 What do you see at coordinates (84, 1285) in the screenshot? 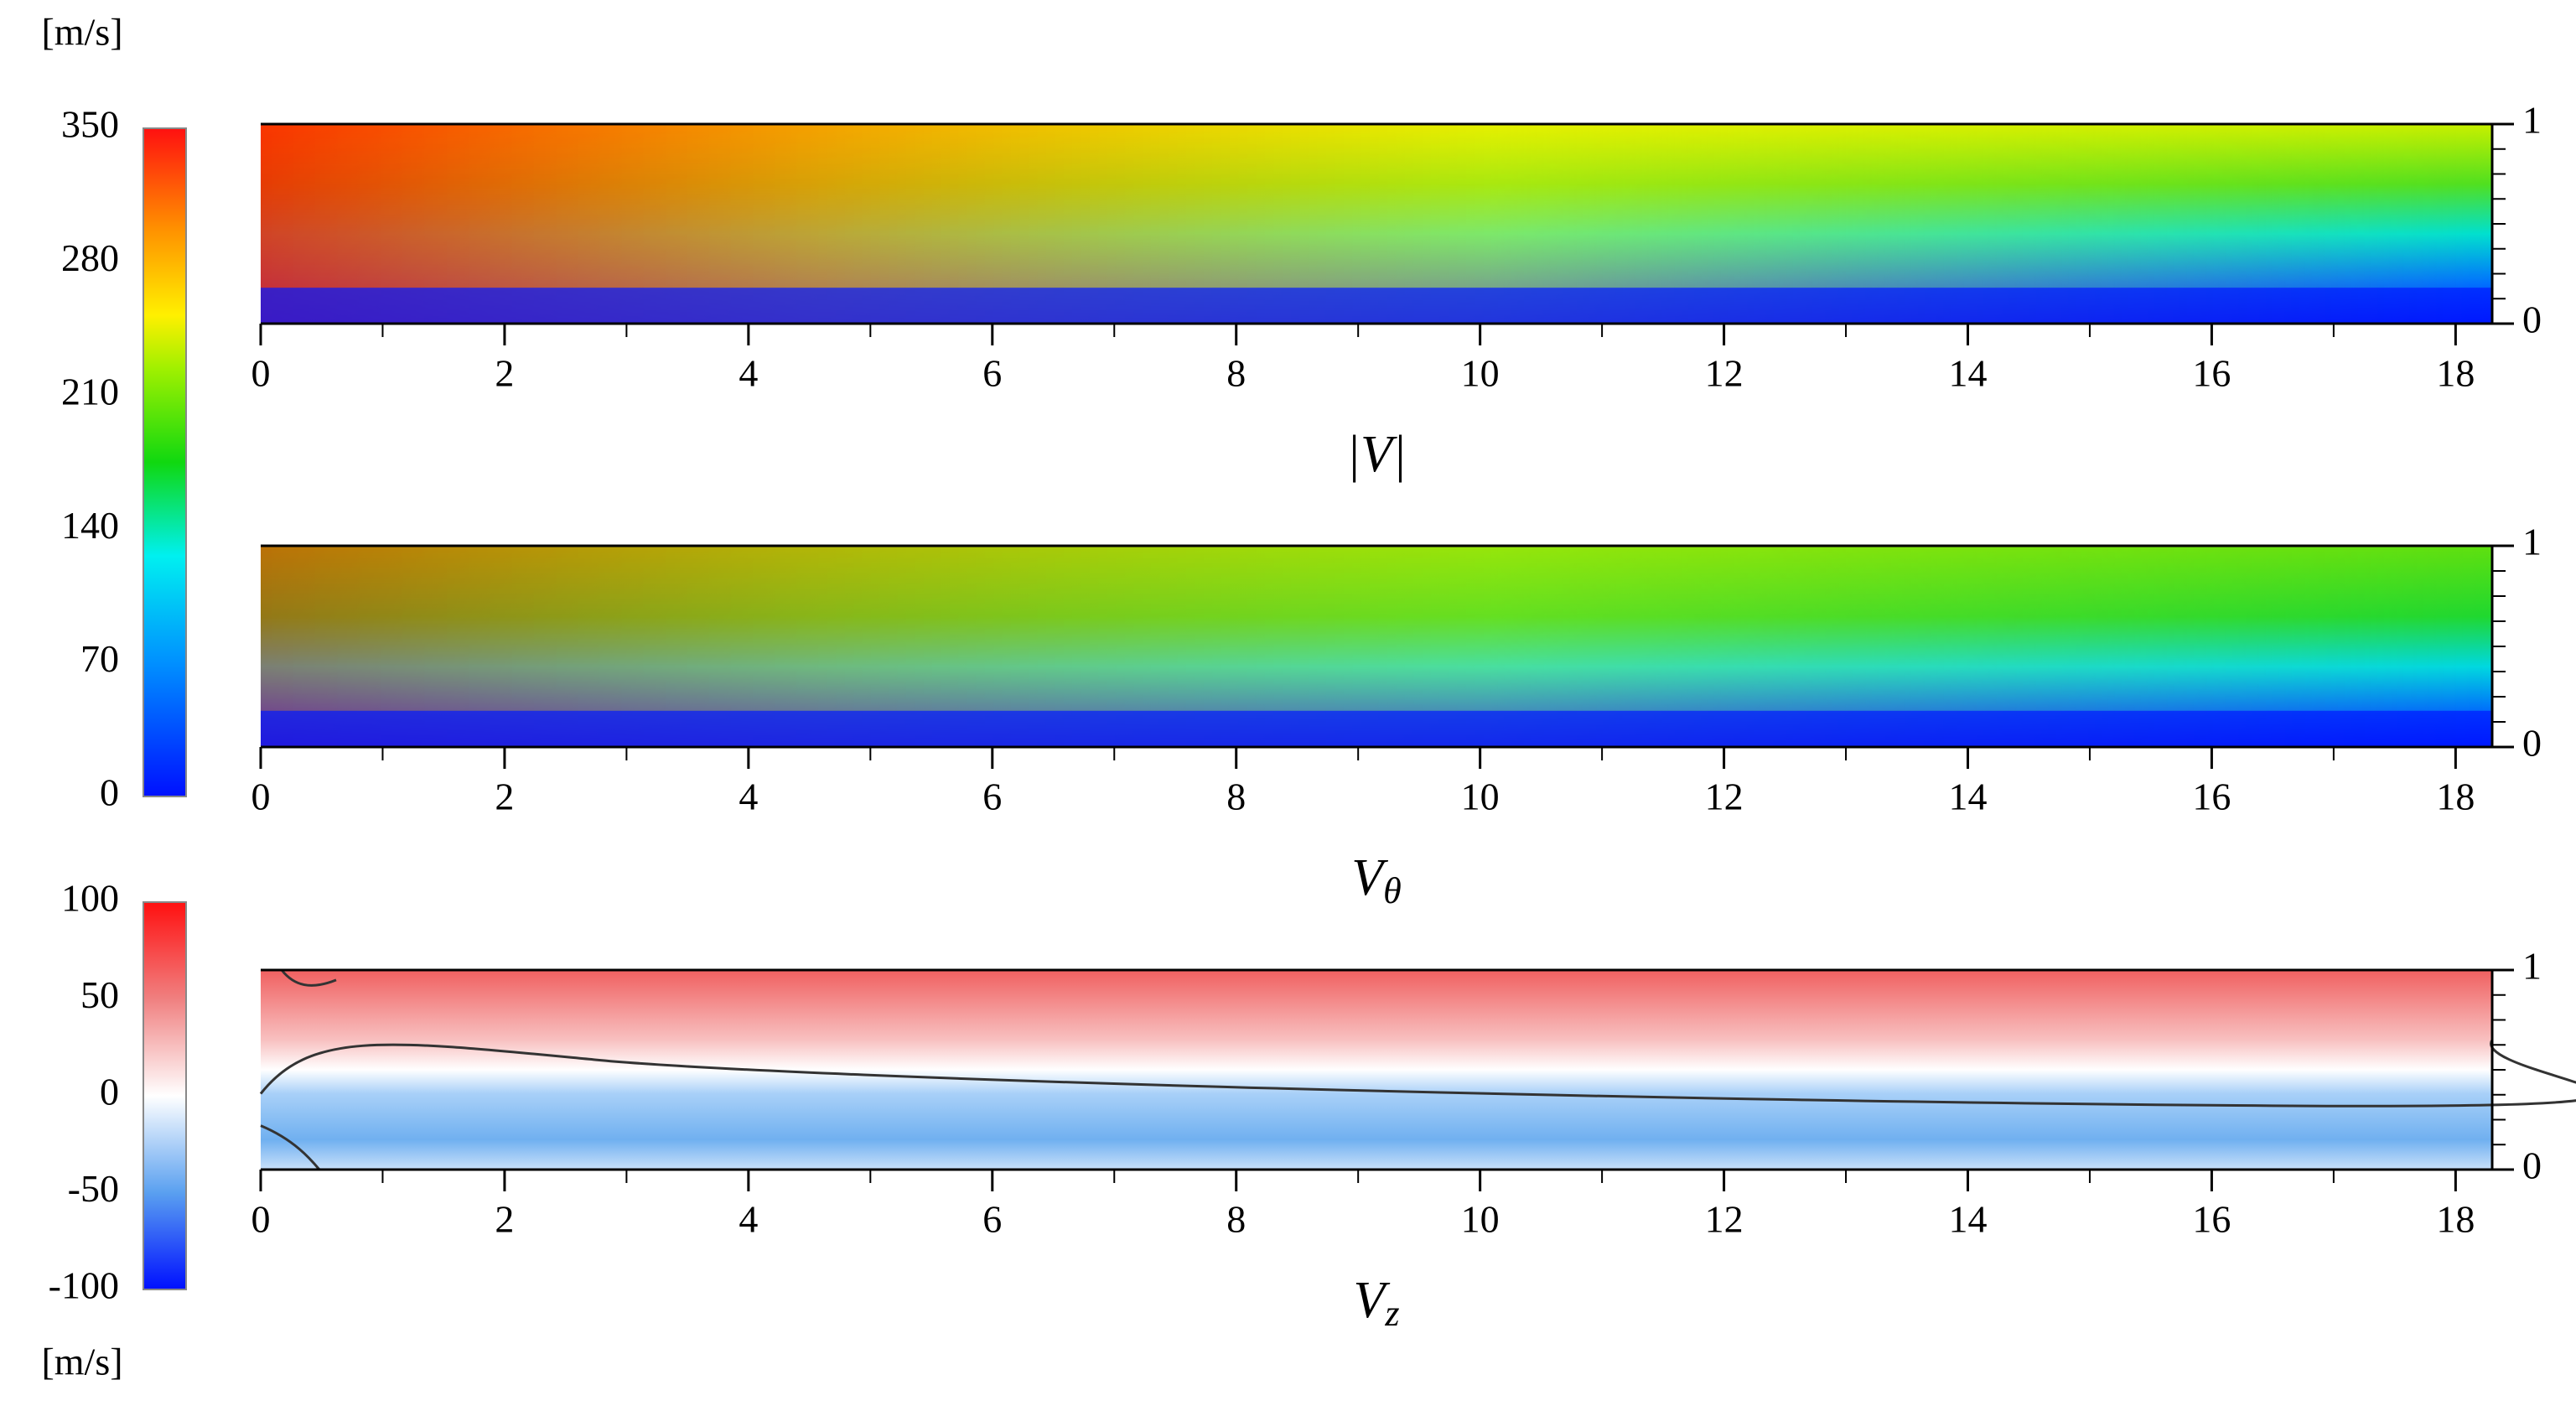
I see `colorbar-tick-label: -100` at bounding box center [84, 1285].